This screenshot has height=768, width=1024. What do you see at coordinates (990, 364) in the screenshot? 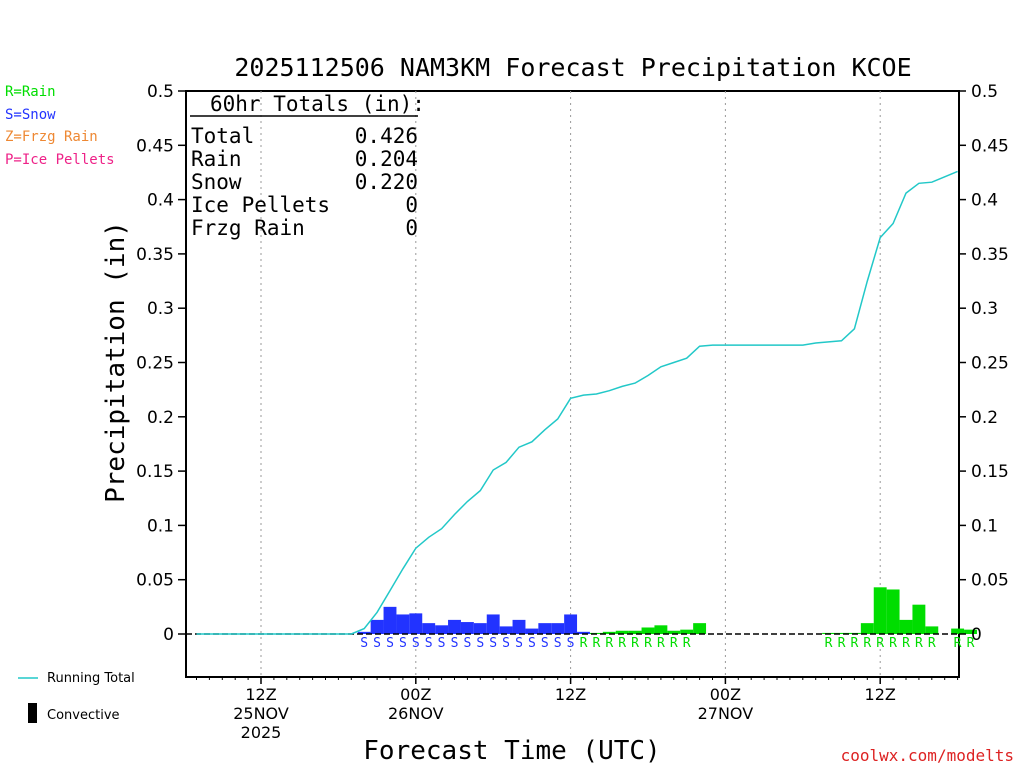
I see `y-tick-label-right: 0.25` at bounding box center [990, 364].